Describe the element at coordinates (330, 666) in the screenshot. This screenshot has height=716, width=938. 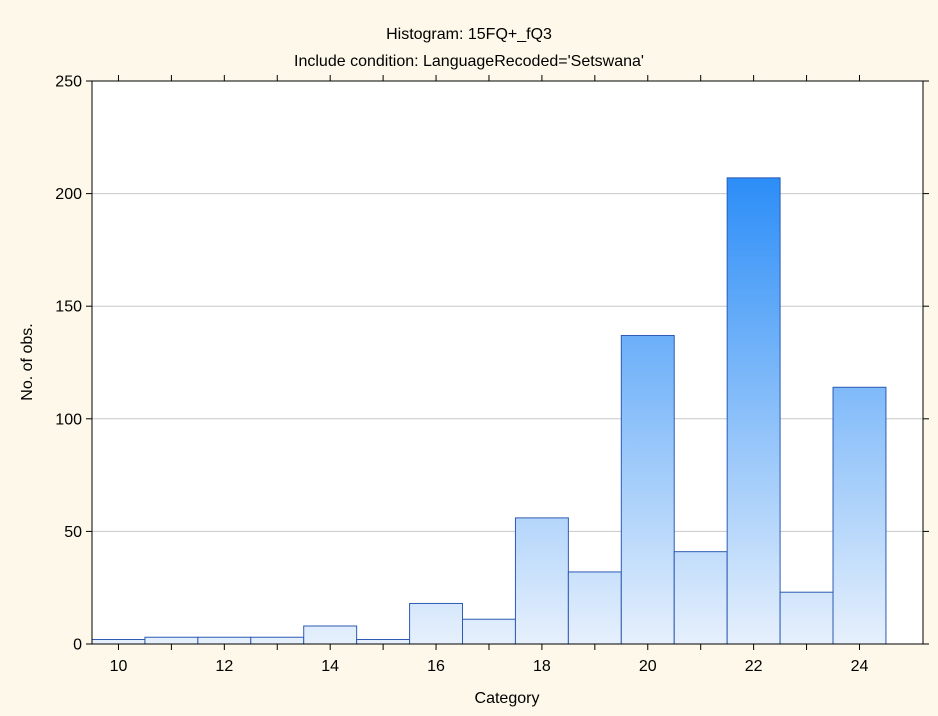
I see `x-tick-label: 14` at that location.